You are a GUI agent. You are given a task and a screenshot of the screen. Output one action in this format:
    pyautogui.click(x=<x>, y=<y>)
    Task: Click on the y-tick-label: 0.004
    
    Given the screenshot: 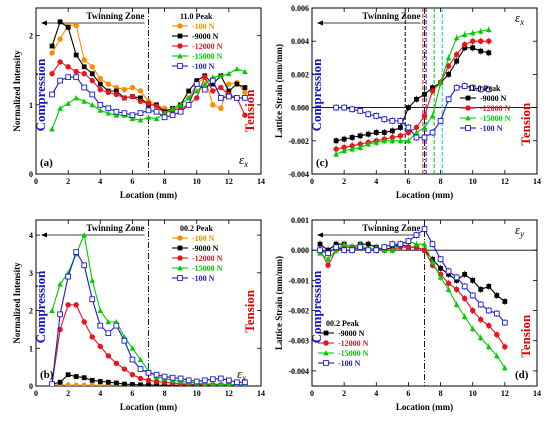 What is the action you would take?
    pyautogui.click(x=300, y=41)
    